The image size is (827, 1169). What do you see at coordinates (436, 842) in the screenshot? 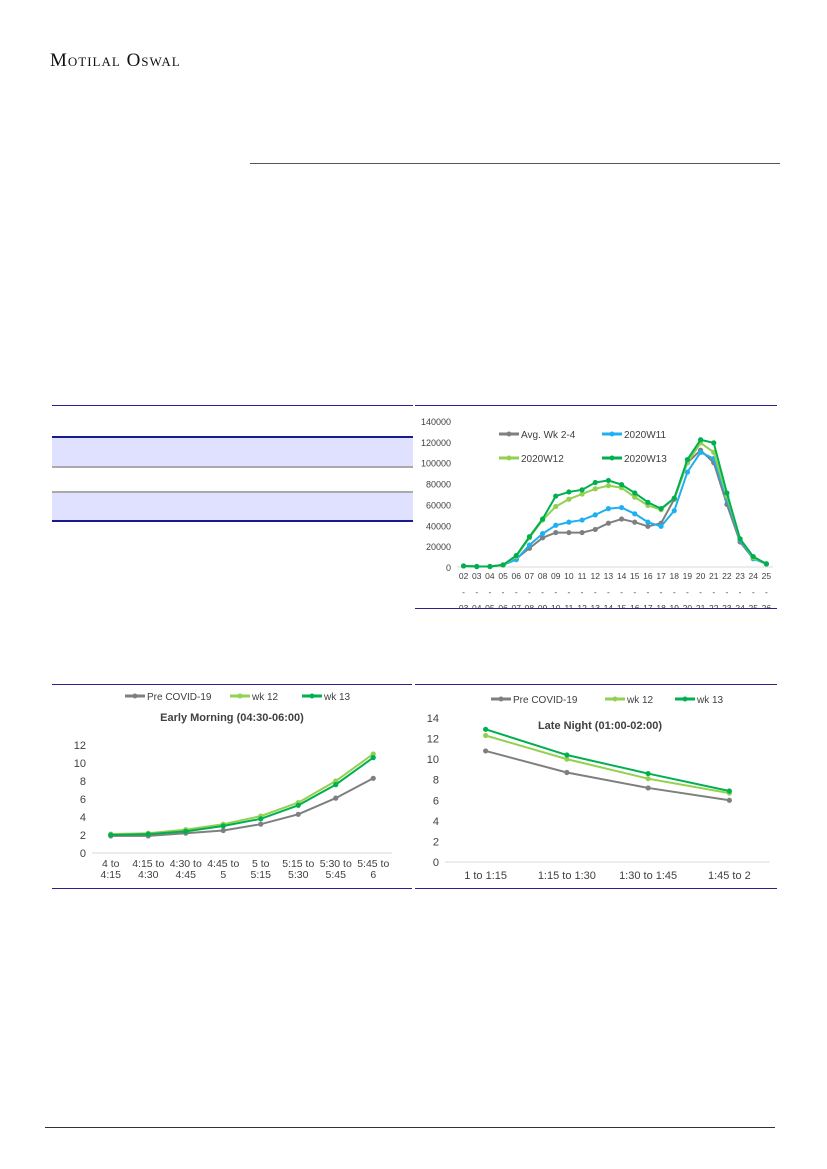
I see `y-tick-label: 2` at bounding box center [436, 842].